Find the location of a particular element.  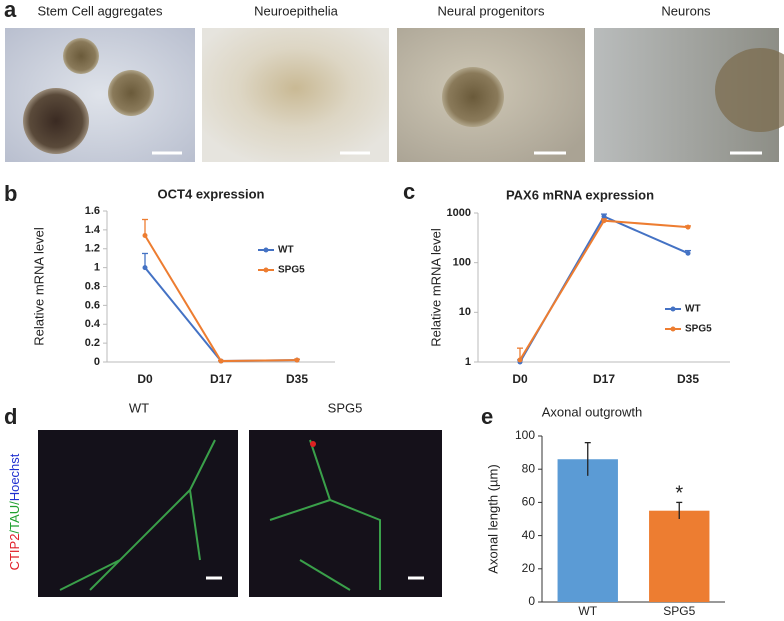

chart-title: OCT4 expression is located at coordinates (211, 193).